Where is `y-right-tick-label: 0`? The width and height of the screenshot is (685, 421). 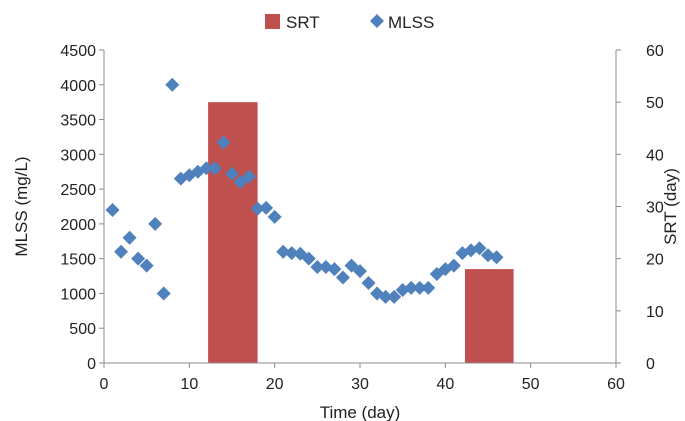
y-right-tick-label: 0 is located at coordinates (650, 364).